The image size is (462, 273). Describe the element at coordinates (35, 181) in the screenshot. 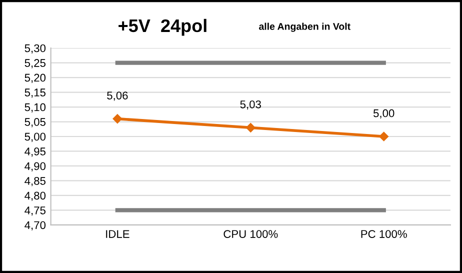

I see `y-tick-label: 4,85` at that location.